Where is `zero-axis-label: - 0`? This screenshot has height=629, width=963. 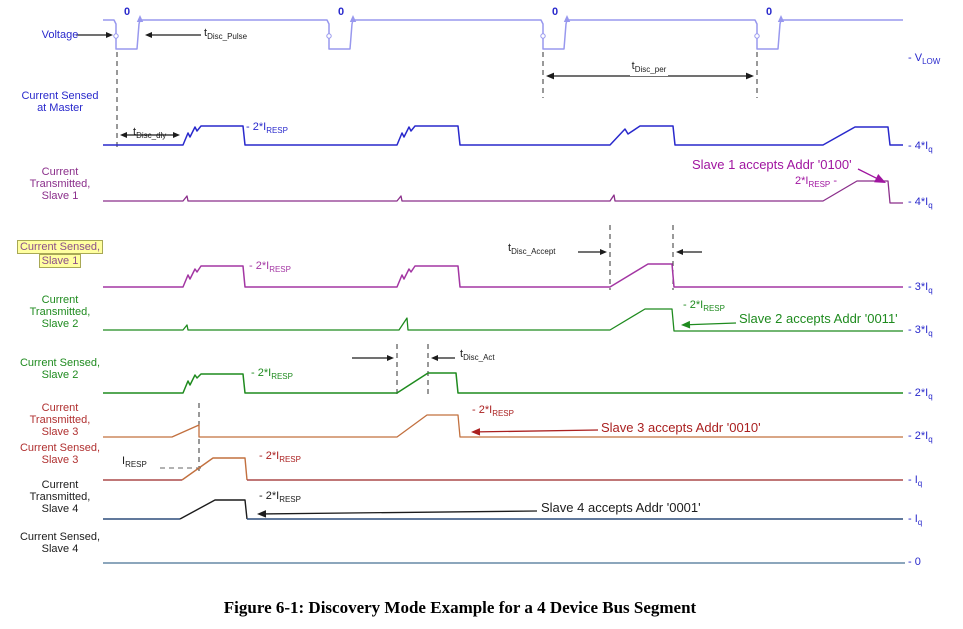 zero-axis-label: - 0 is located at coordinates (914, 562).